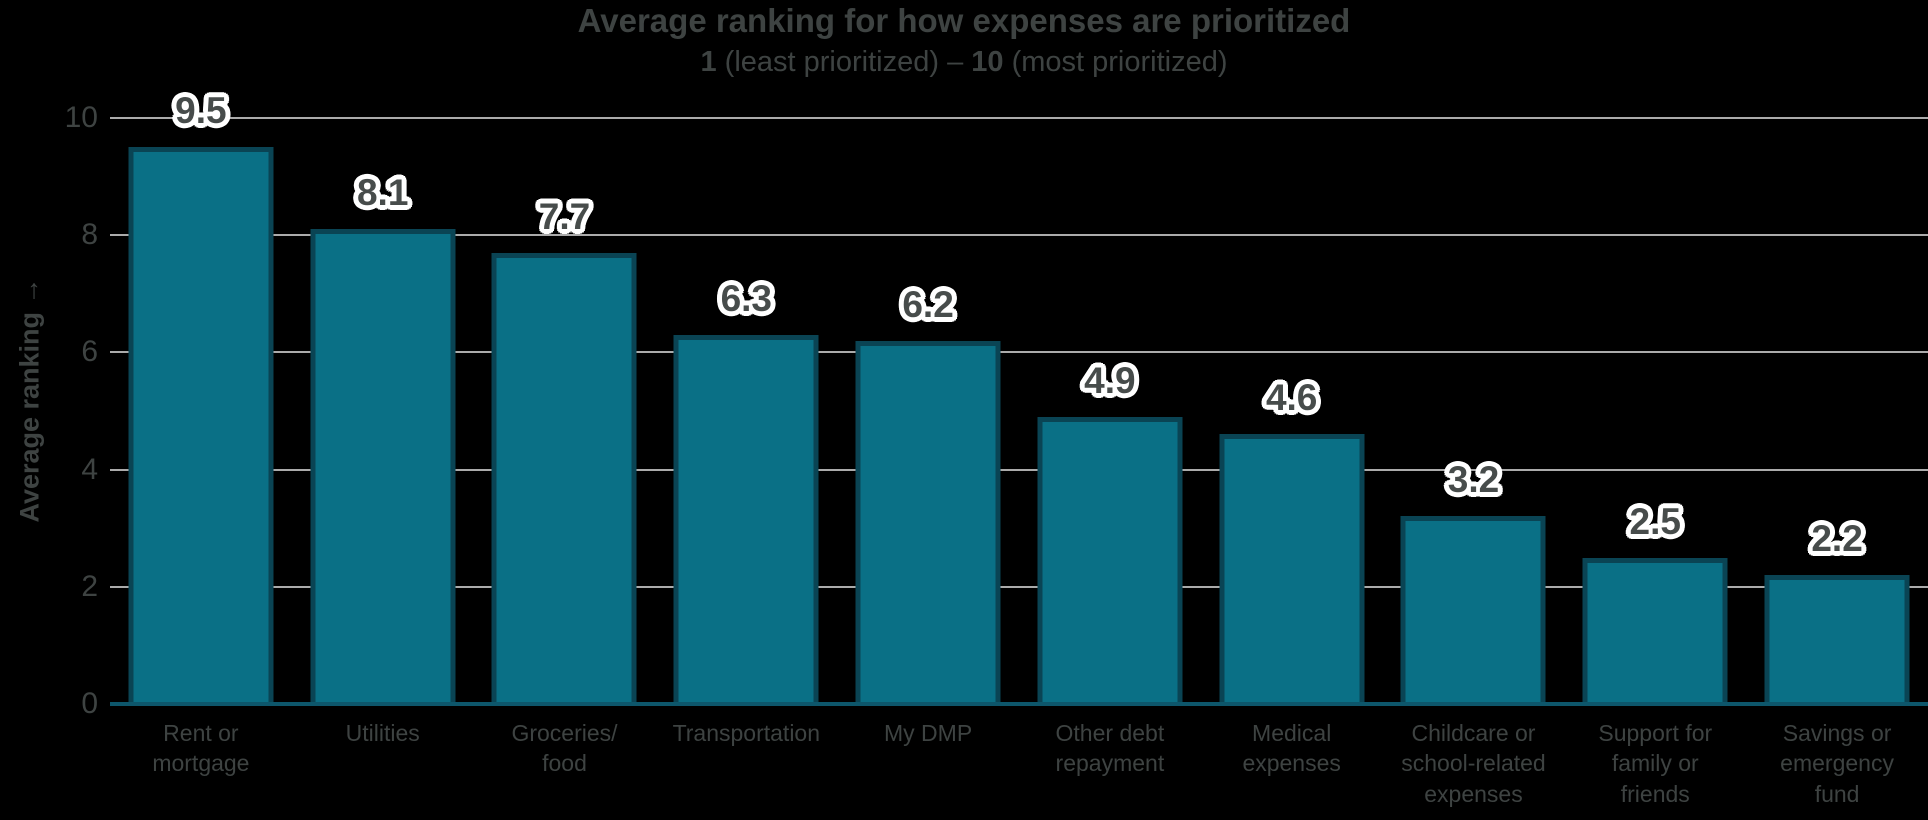  What do you see at coordinates (1474, 411) in the screenshot?
I see `bar-slot: 3.2` at bounding box center [1474, 411].